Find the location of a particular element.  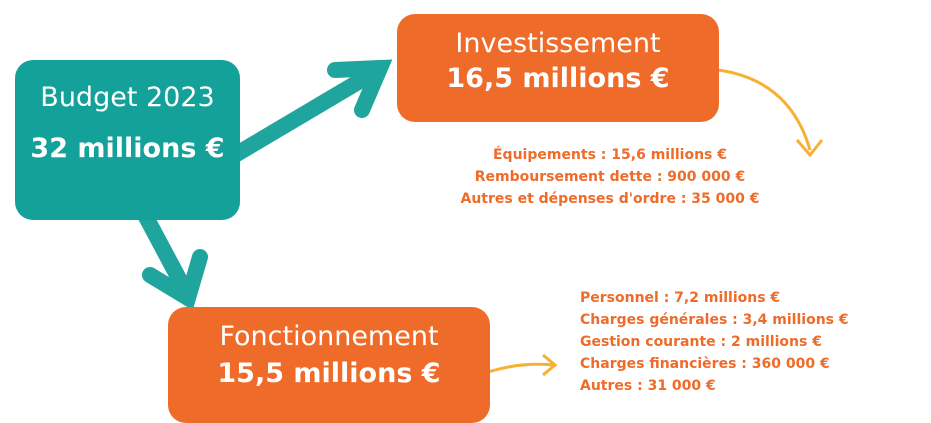

fonctionnement-amount: 15,5 millions € is located at coordinates (329, 373).